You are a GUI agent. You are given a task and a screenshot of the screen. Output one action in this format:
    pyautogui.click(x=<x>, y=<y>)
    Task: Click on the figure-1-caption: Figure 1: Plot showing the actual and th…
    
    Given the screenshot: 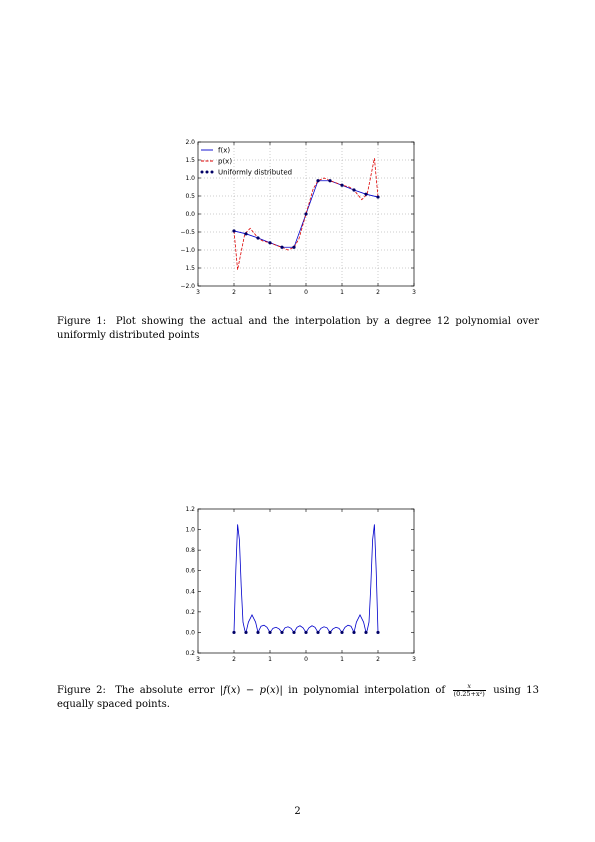 What is the action you would take?
    pyautogui.click(x=298, y=328)
    